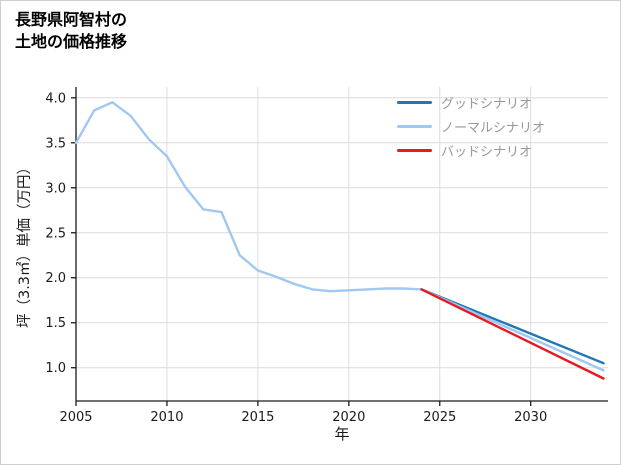 The image size is (621, 465). I want to click on series-line-normal, so click(512, 330).